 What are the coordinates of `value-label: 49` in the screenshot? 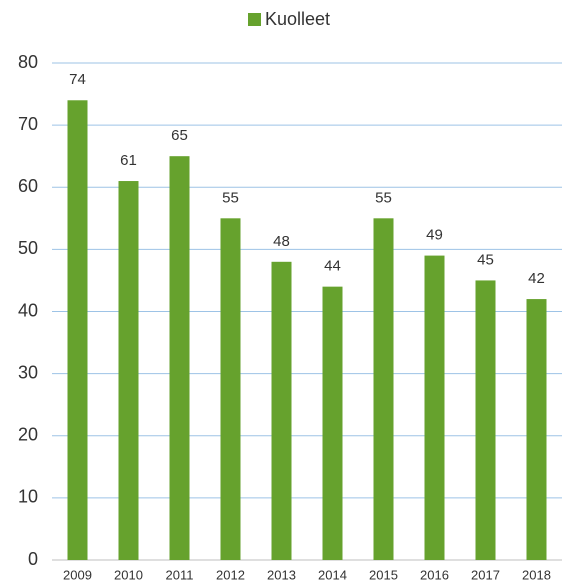 It's located at (434, 235).